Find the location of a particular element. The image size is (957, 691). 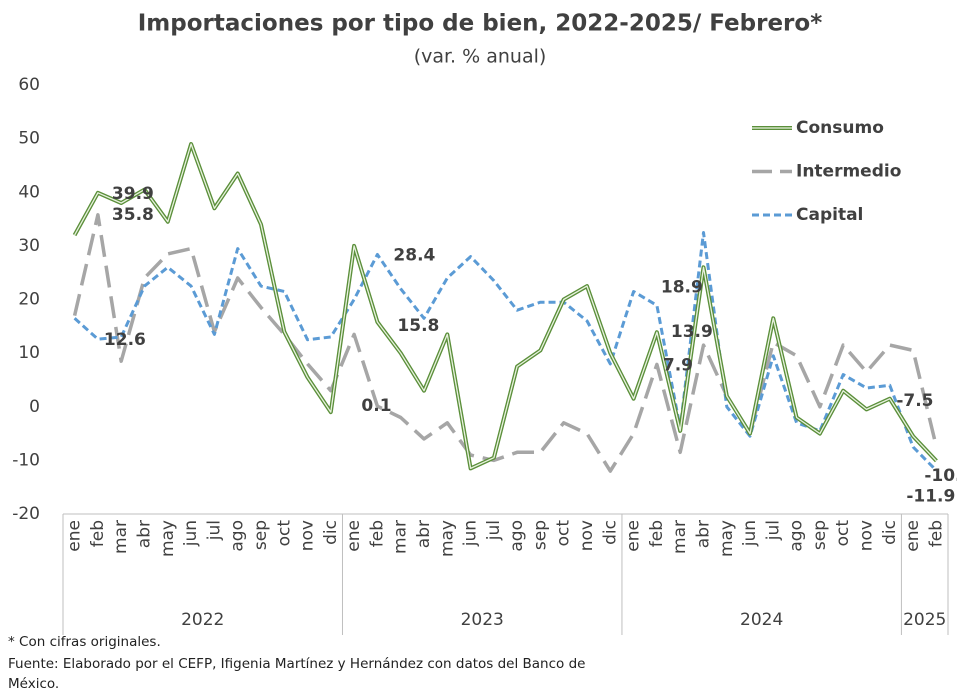

y-tick-label: 30 is located at coordinates (29, 246).